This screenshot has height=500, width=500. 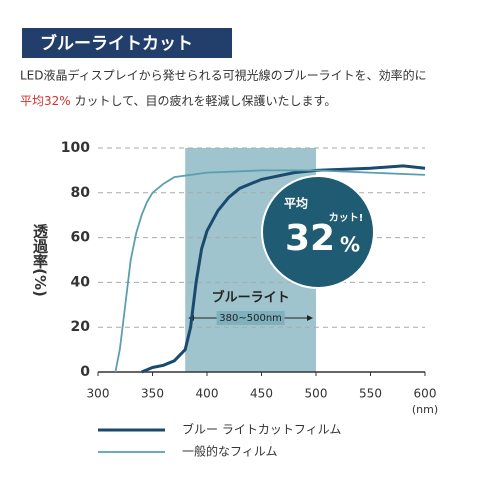 What do you see at coordinates (425, 394) in the screenshot?
I see `x-tick-label: 600` at bounding box center [425, 394].